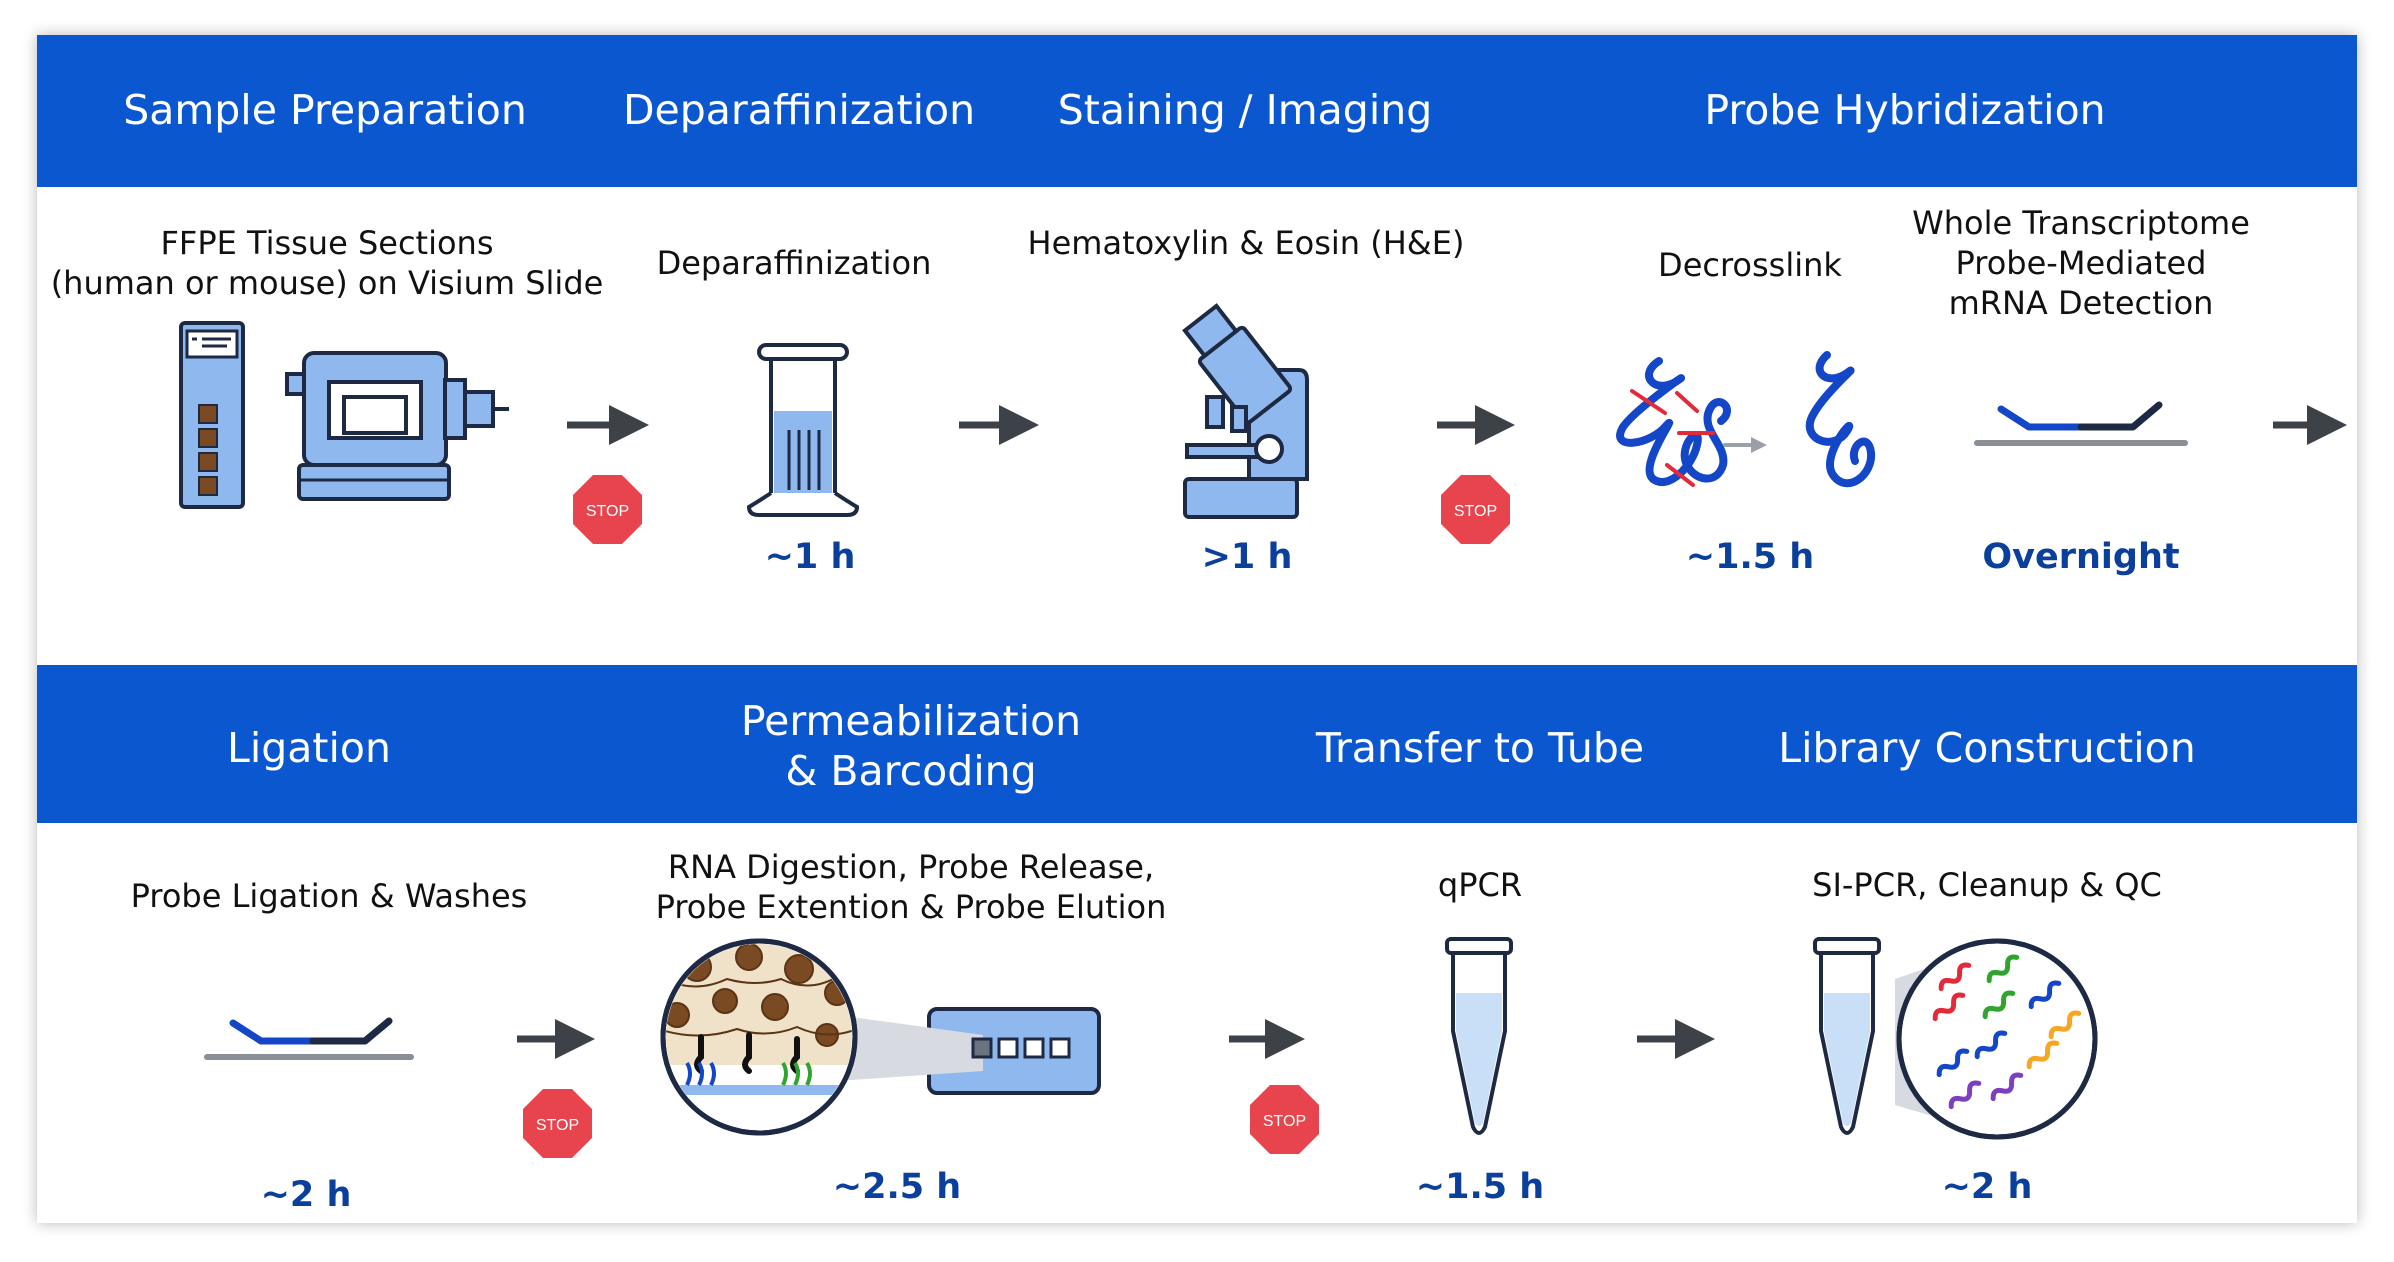 The height and width of the screenshot is (1262, 2394). Describe the element at coordinates (1987, 748) in the screenshot. I see `header-library-construction: Library Construction` at that location.